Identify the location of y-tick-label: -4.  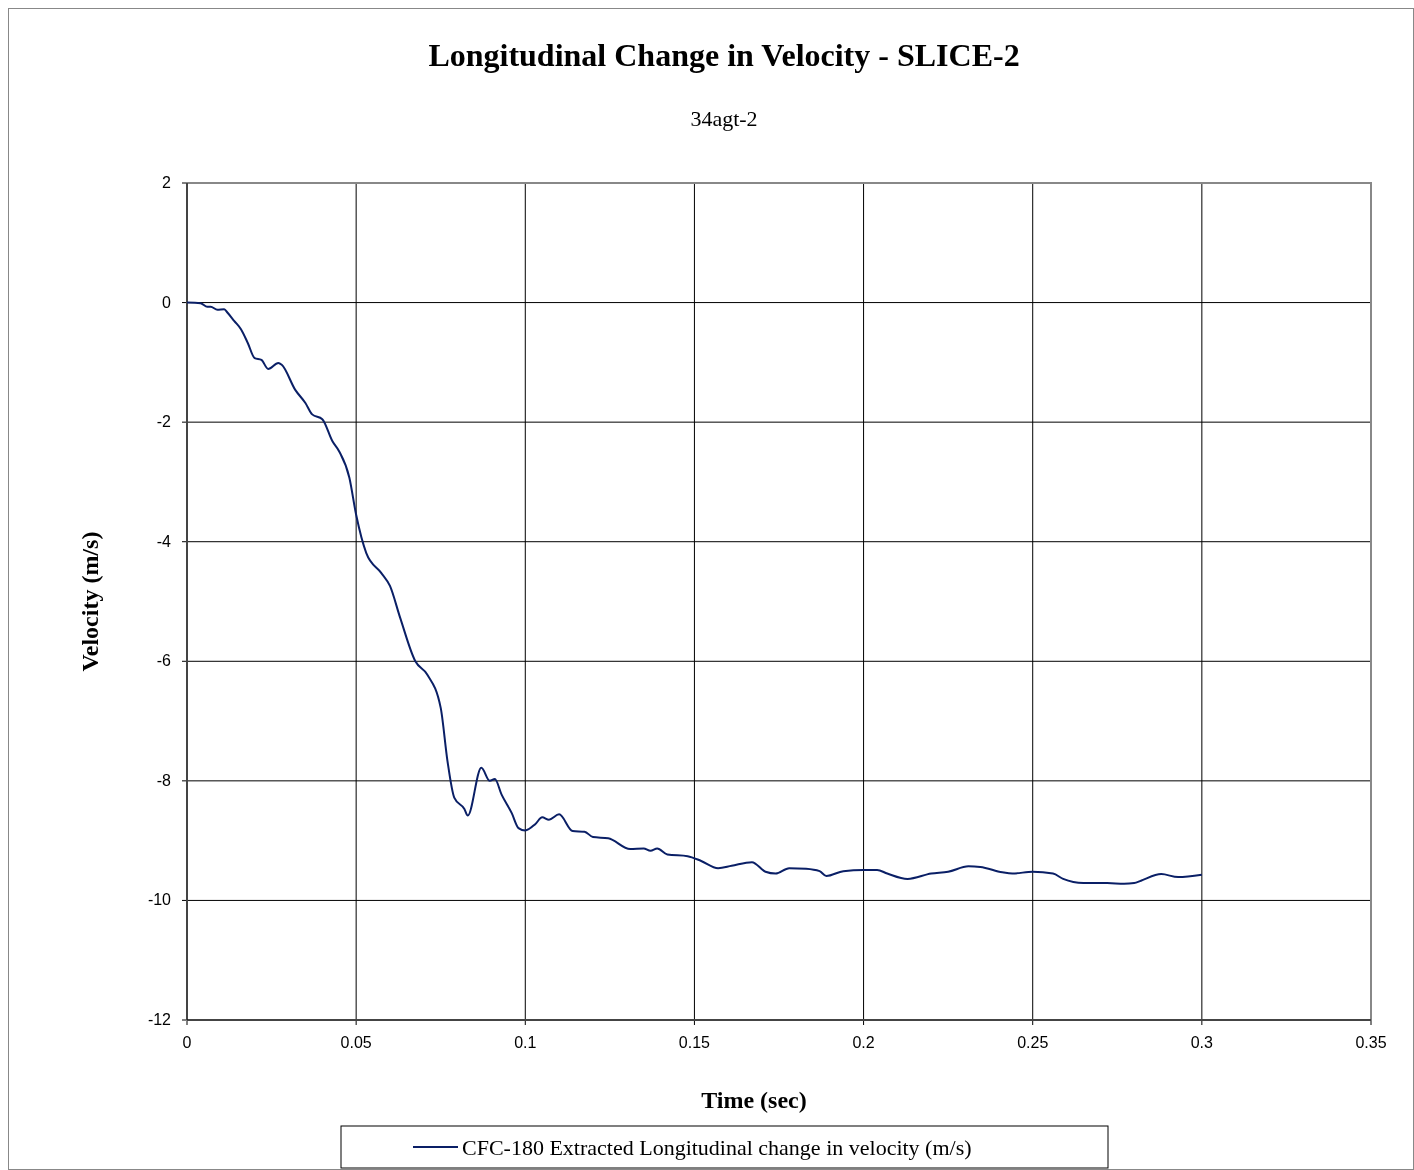
(164, 541).